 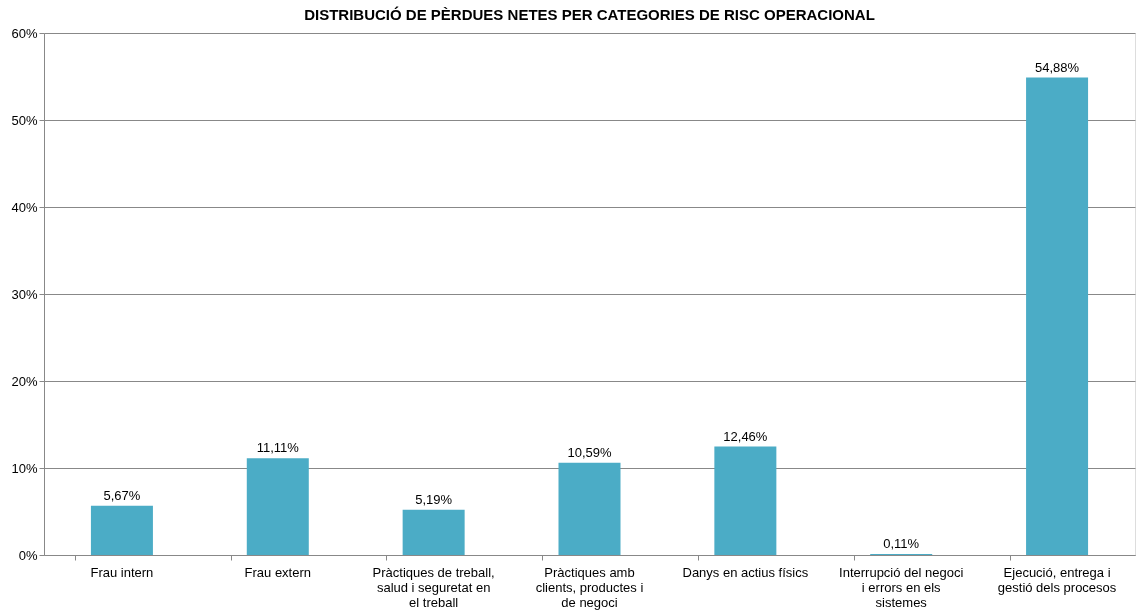 I want to click on data-label: 0,11%, so click(x=901, y=544).